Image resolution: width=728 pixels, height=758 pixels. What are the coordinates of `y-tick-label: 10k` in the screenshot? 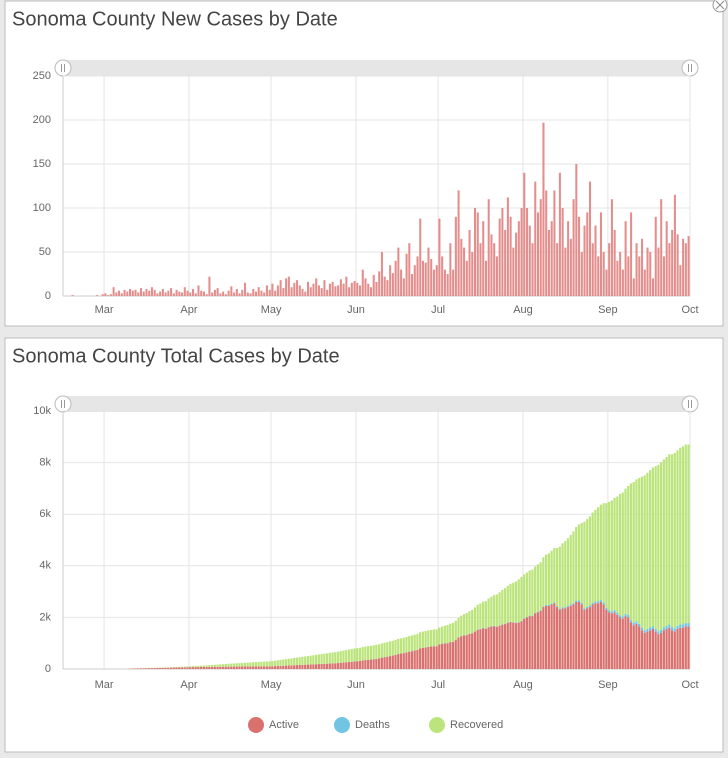 It's located at (42, 411).